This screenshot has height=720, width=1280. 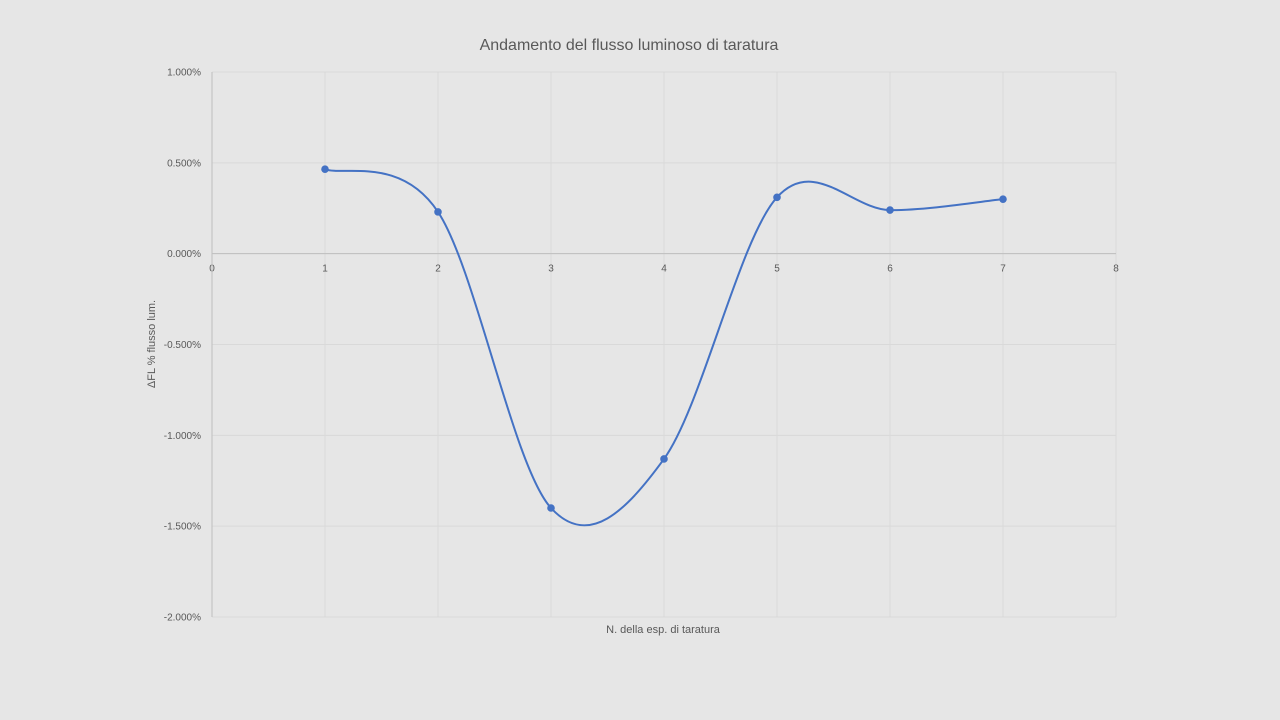 I want to click on x-tick-label: 7, so click(x=1003, y=269).